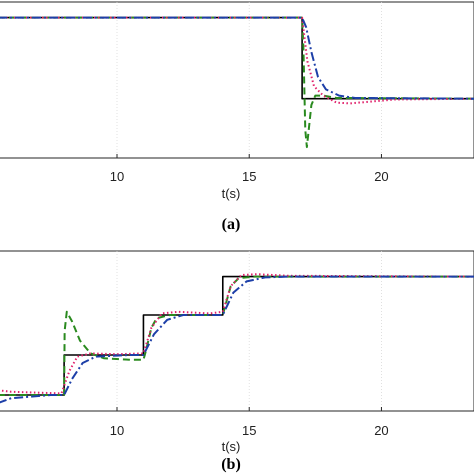  What do you see at coordinates (231, 464) in the screenshot?
I see `panel-label: (b)` at bounding box center [231, 464].